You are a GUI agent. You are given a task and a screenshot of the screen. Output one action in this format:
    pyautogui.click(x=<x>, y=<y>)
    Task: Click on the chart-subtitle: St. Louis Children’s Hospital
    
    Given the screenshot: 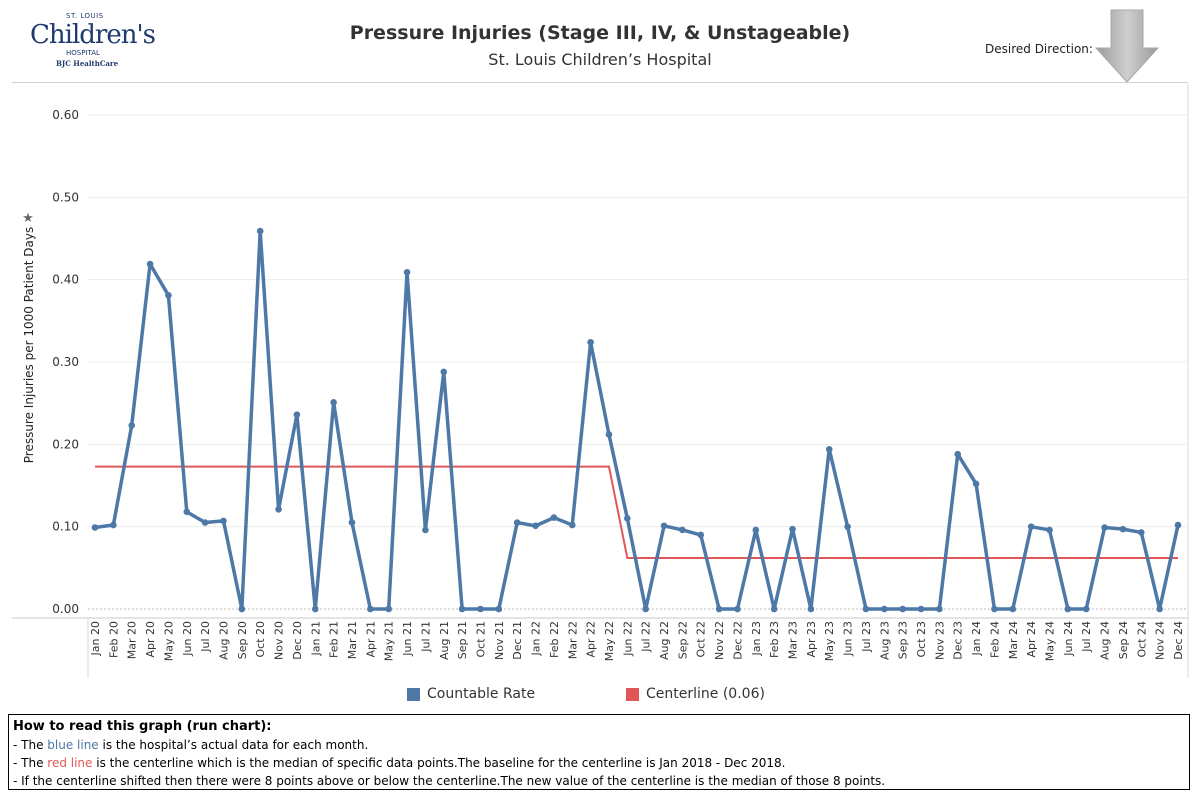 What is the action you would take?
    pyautogui.click(x=600, y=59)
    